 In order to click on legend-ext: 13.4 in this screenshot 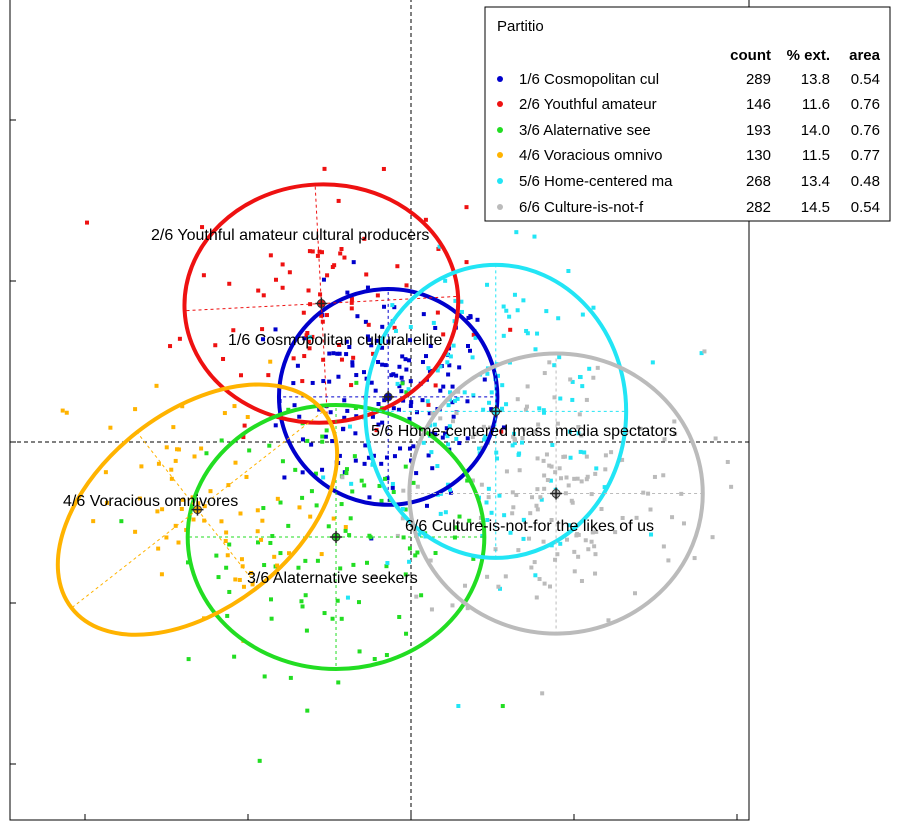, I will do `click(815, 181)`.